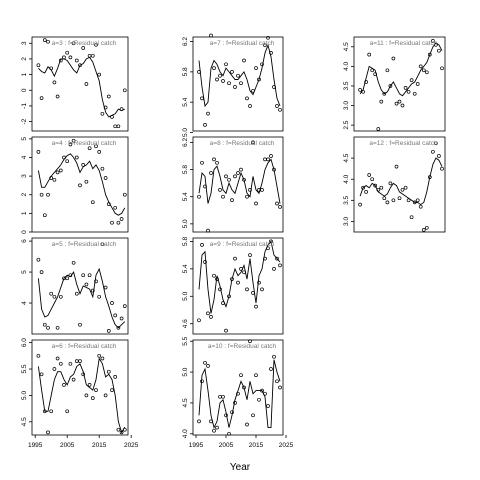  What do you see at coordinates (75, 84) in the screenshot?
I see `panel-1: -2 -1 0 1 2 3 a=3 : f=Residual catch` at bounding box center [75, 84].